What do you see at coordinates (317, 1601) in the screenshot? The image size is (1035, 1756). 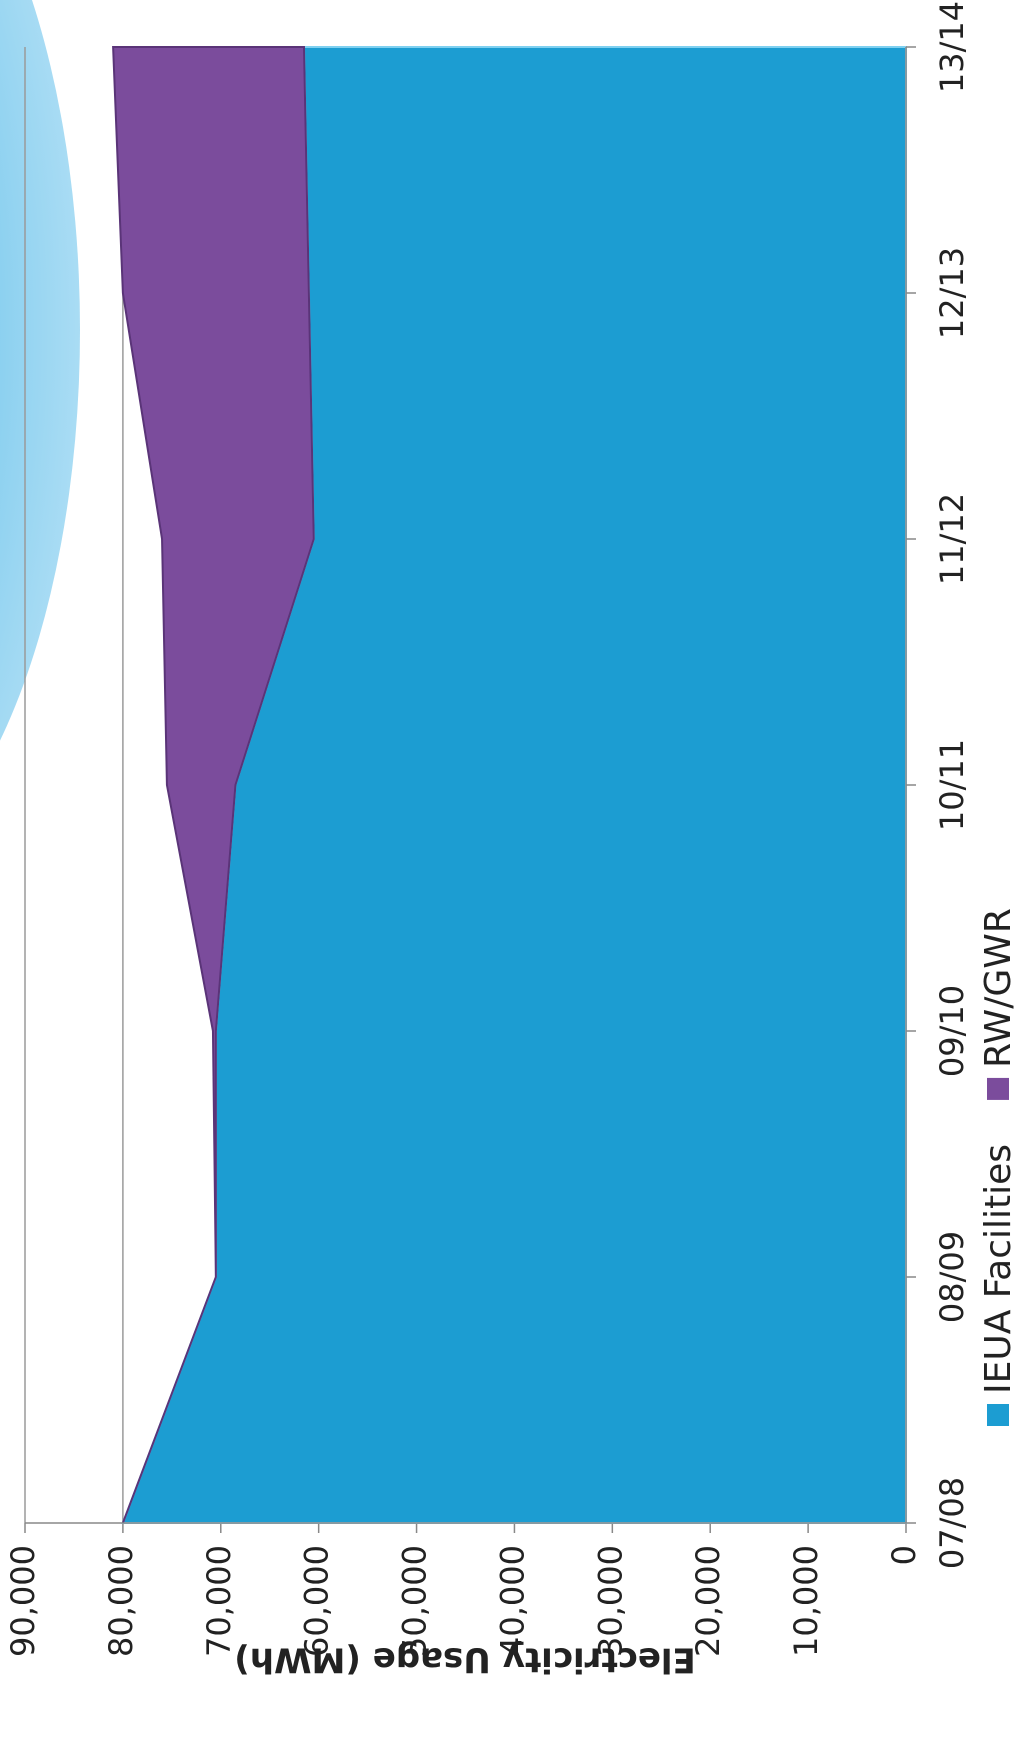 I see `y-tick-label: 60,000` at bounding box center [317, 1601].